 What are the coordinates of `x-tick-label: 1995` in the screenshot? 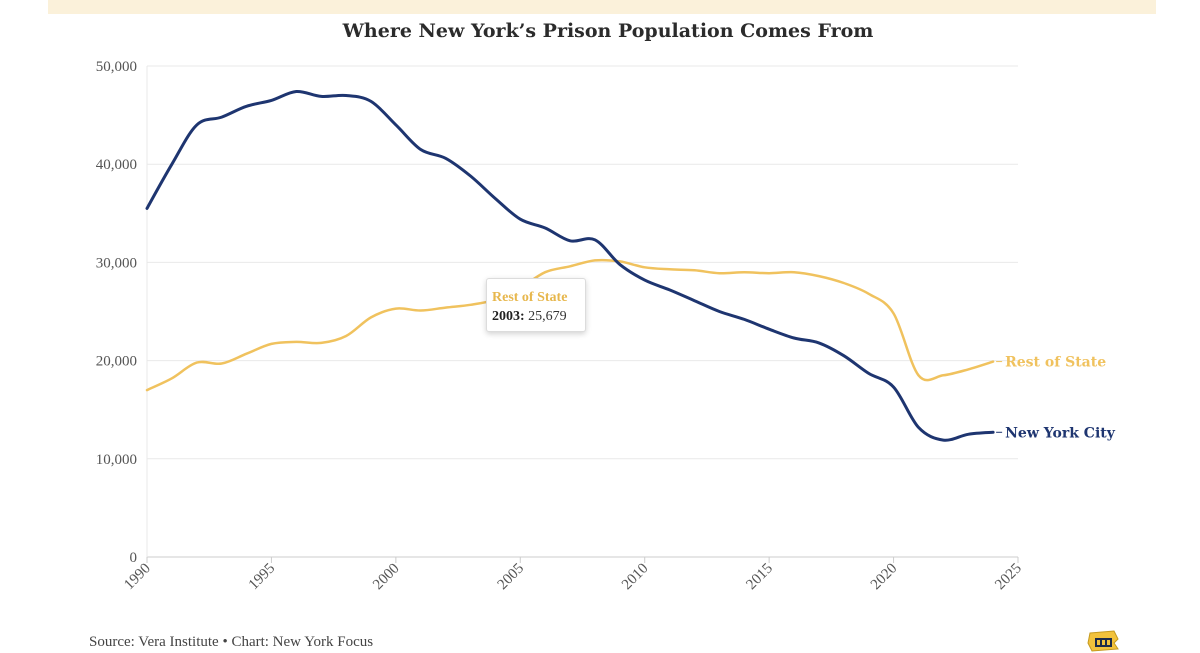 It's located at (262, 577).